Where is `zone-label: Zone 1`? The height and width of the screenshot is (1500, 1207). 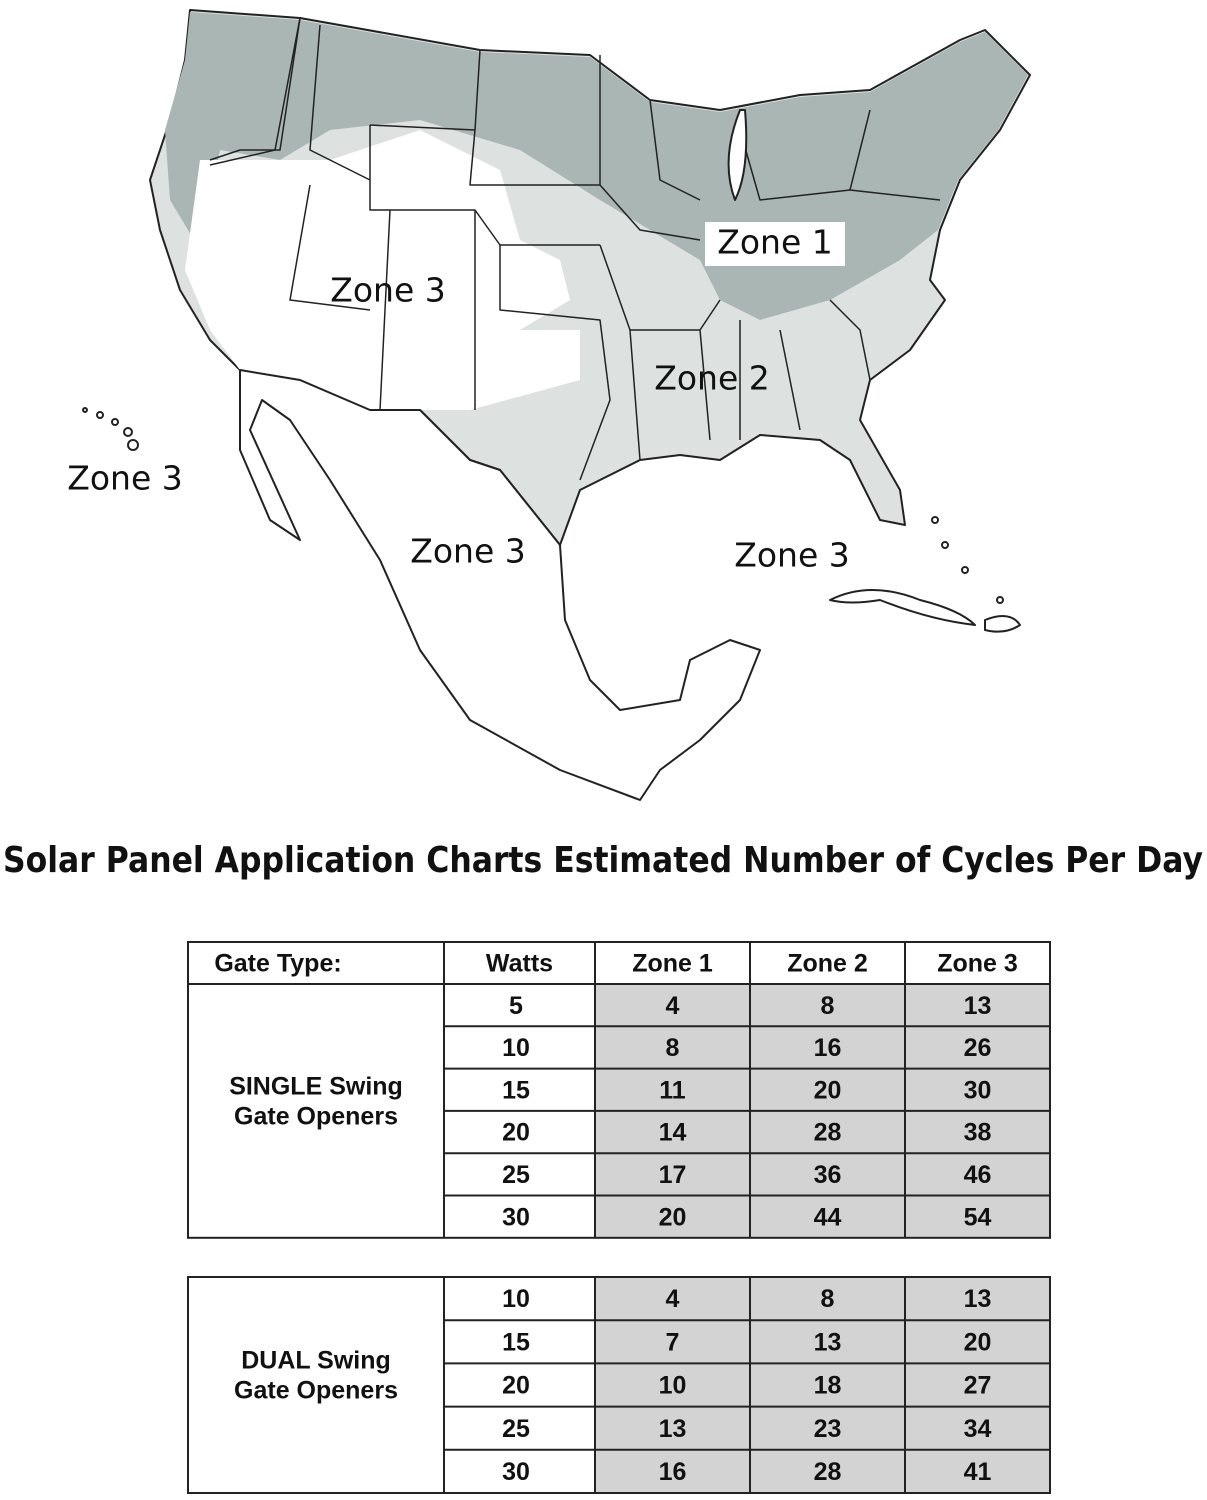
zone-label: Zone 1 is located at coordinates (775, 242).